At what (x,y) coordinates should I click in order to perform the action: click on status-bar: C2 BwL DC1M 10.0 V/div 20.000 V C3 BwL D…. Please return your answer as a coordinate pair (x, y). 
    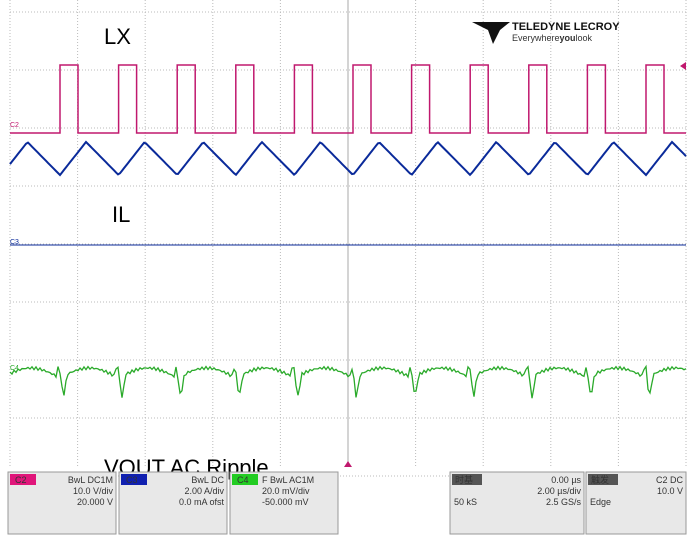
    Looking at the image, I should click on (347, 503).